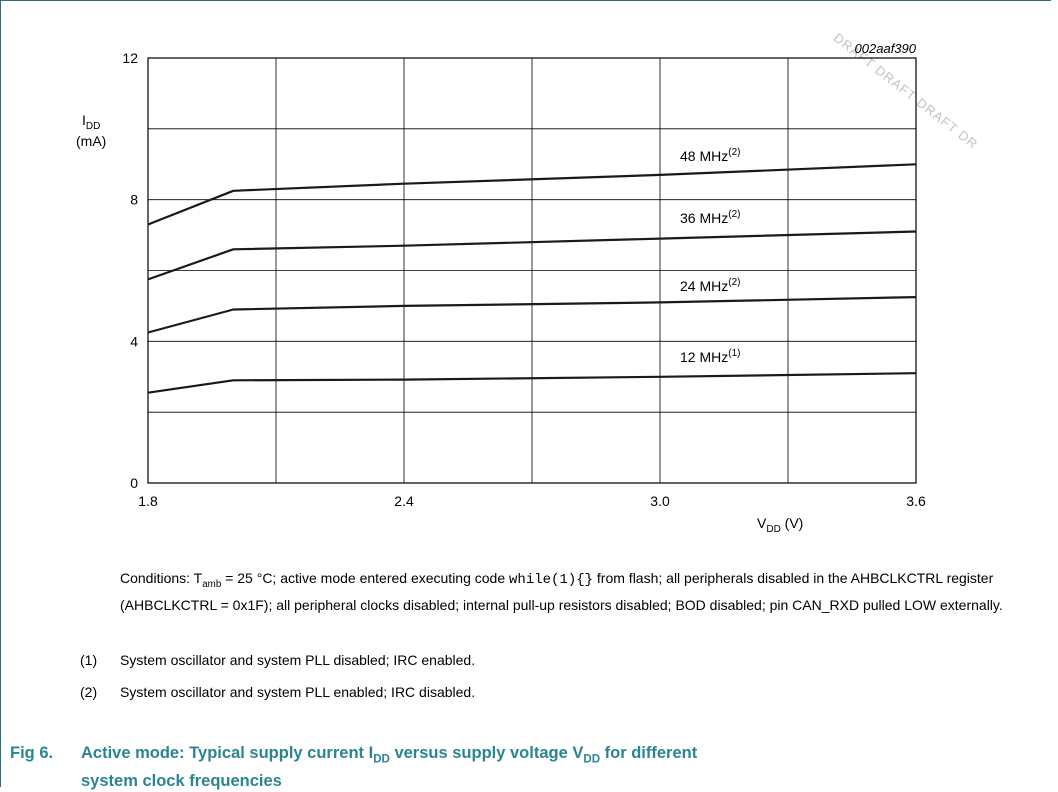 The image size is (1058, 792). I want to click on series-label: 48 MHz(2), so click(710, 155).